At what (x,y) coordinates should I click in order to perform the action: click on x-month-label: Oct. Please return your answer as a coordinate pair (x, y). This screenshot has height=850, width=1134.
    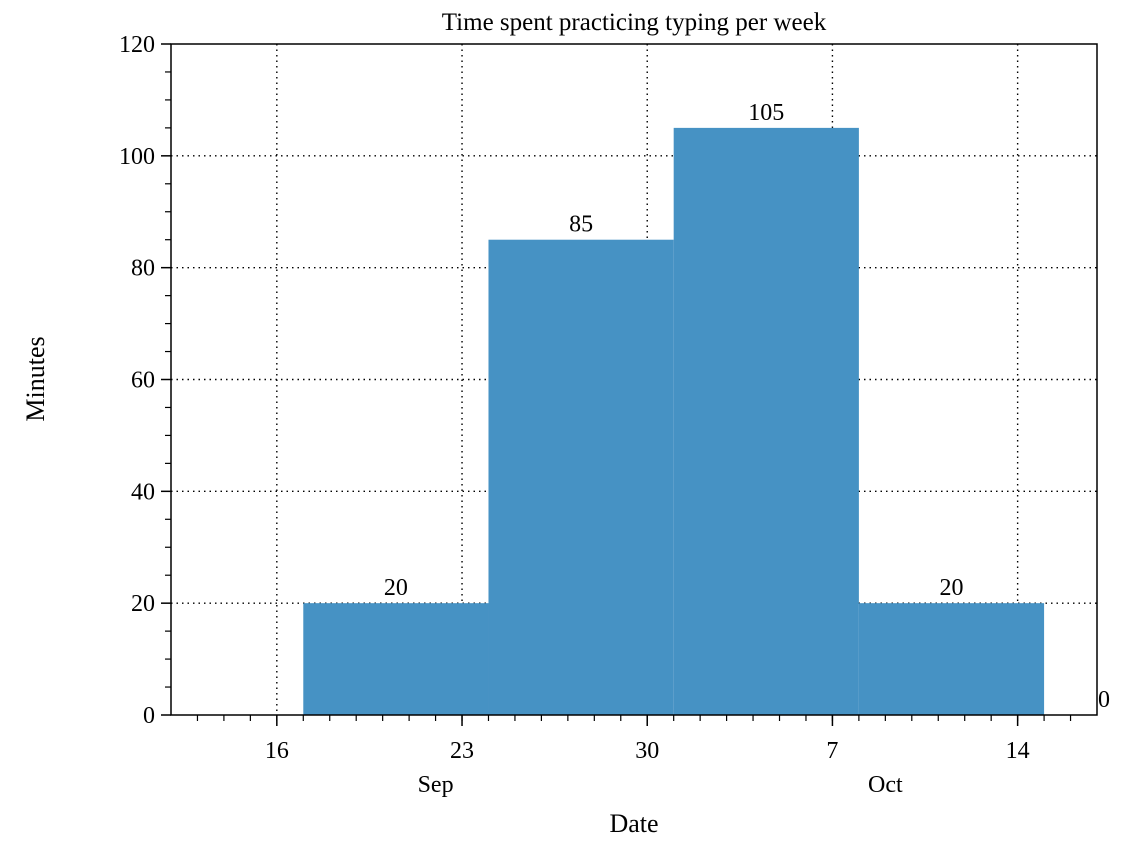
    Looking at the image, I should click on (885, 785).